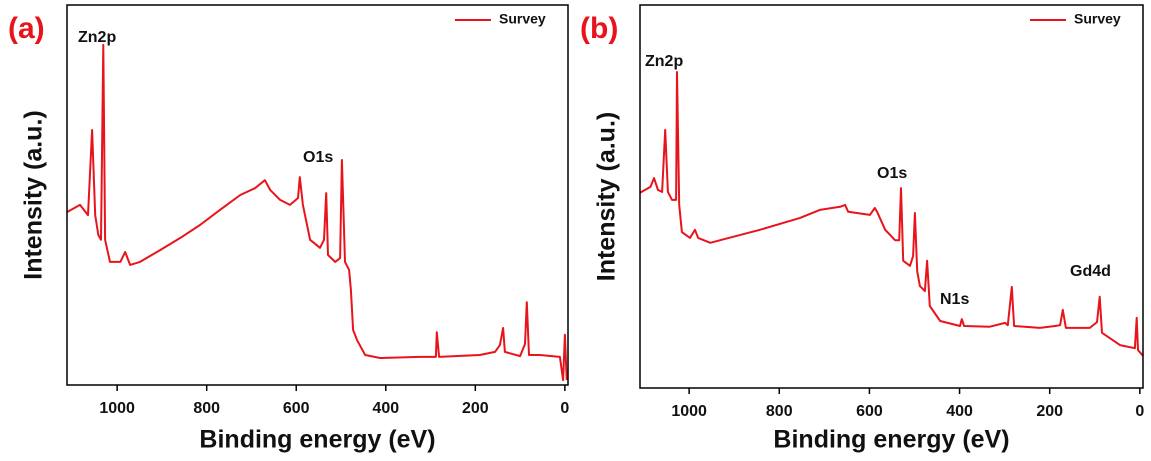 This screenshot has height=461, width=1151. Describe the element at coordinates (599, 28) in the screenshot. I see `panel-label: (b)` at that location.